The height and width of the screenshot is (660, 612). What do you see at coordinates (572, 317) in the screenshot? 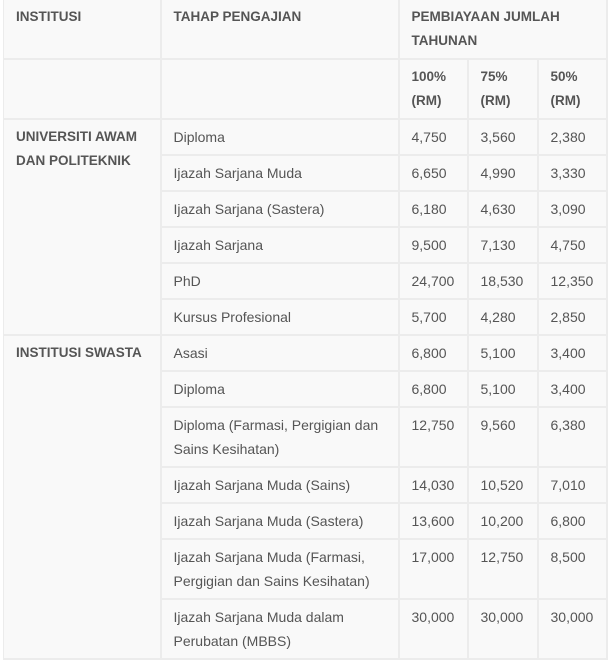
I see `value-50-cell: 2,850` at bounding box center [572, 317].